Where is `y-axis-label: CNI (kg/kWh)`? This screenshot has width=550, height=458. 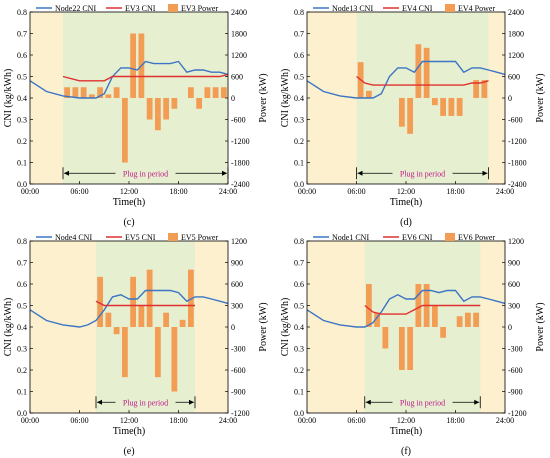 y-axis-label: CNI (kg/kWh) is located at coordinates (8, 327).